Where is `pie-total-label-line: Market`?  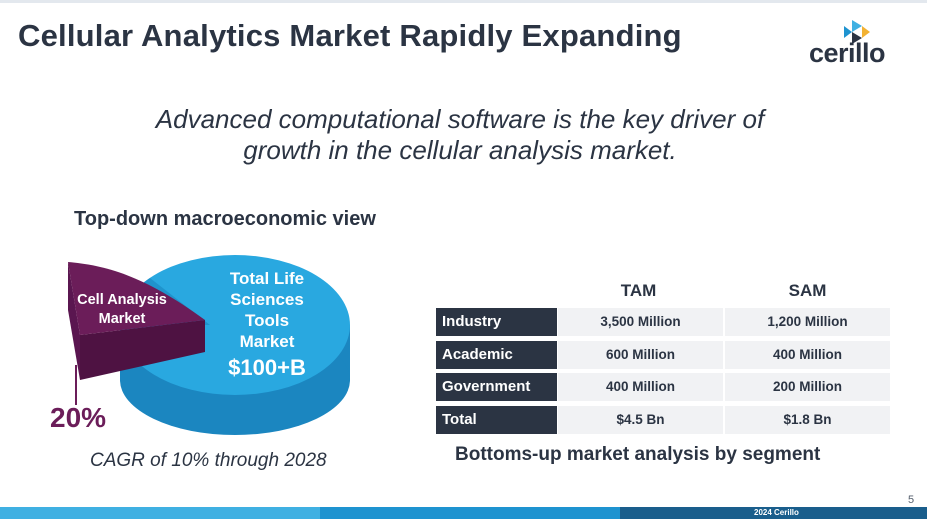 pie-total-label-line: Market is located at coordinates (267, 341).